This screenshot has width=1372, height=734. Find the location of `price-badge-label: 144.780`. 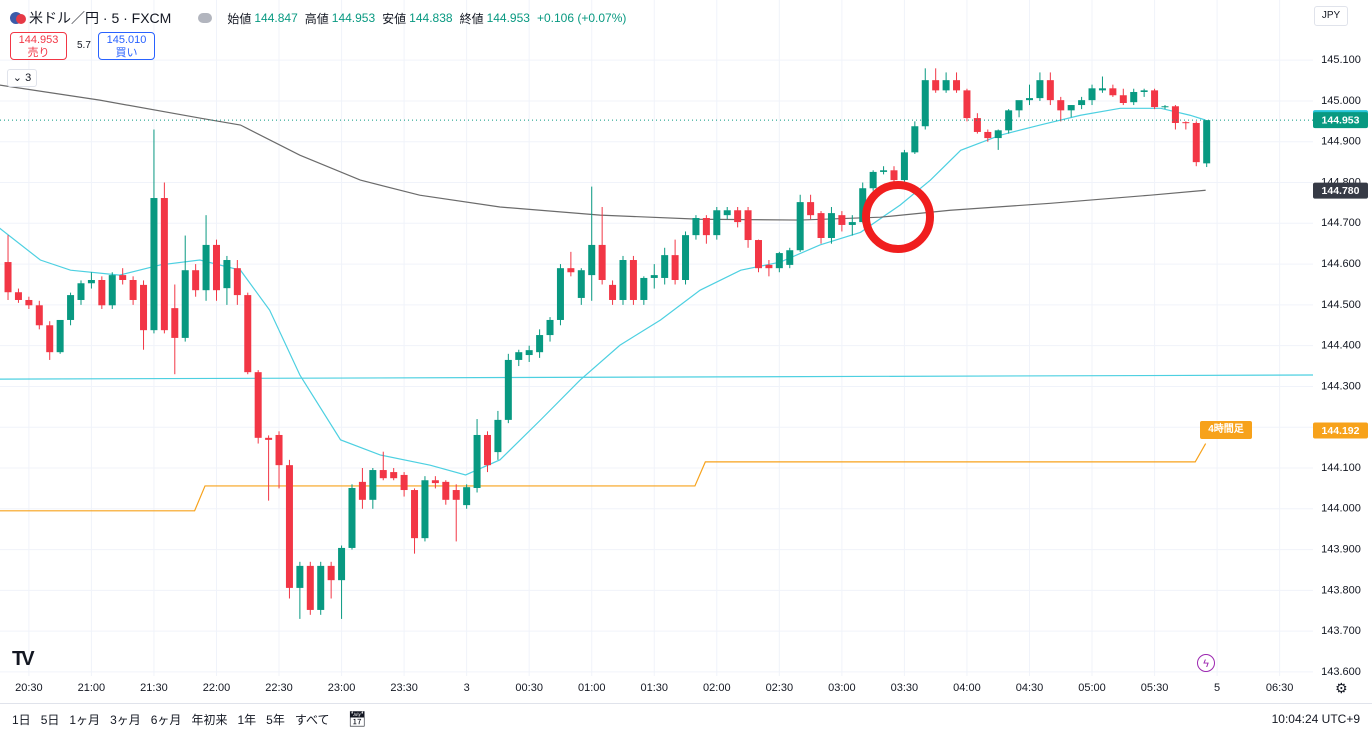

price-badge-label: 144.780 is located at coordinates (1341, 191).